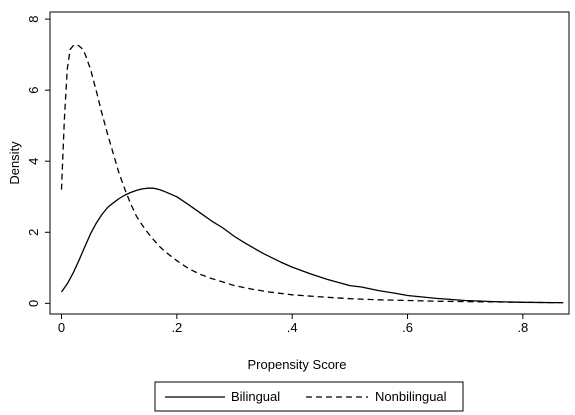 Image resolution: width=575 pixels, height=415 pixels. What do you see at coordinates (255, 396) in the screenshot?
I see `legend-label-bilingual: Bilingual` at bounding box center [255, 396].